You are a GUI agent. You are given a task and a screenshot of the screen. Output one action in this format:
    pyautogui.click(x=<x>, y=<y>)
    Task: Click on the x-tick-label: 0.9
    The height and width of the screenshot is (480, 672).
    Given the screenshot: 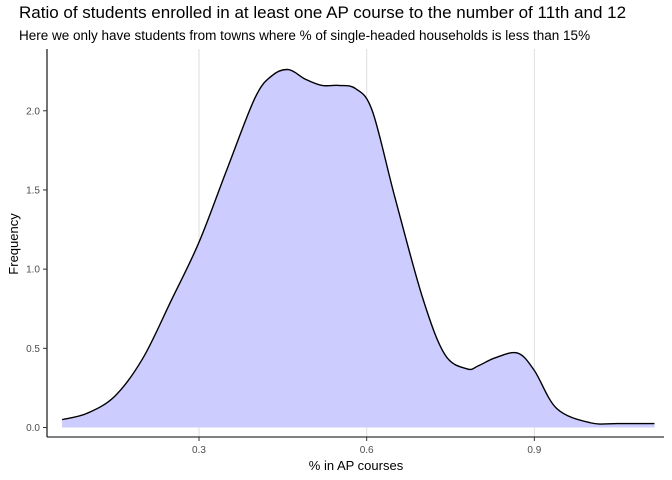 What is the action you would take?
    pyautogui.click(x=534, y=450)
    